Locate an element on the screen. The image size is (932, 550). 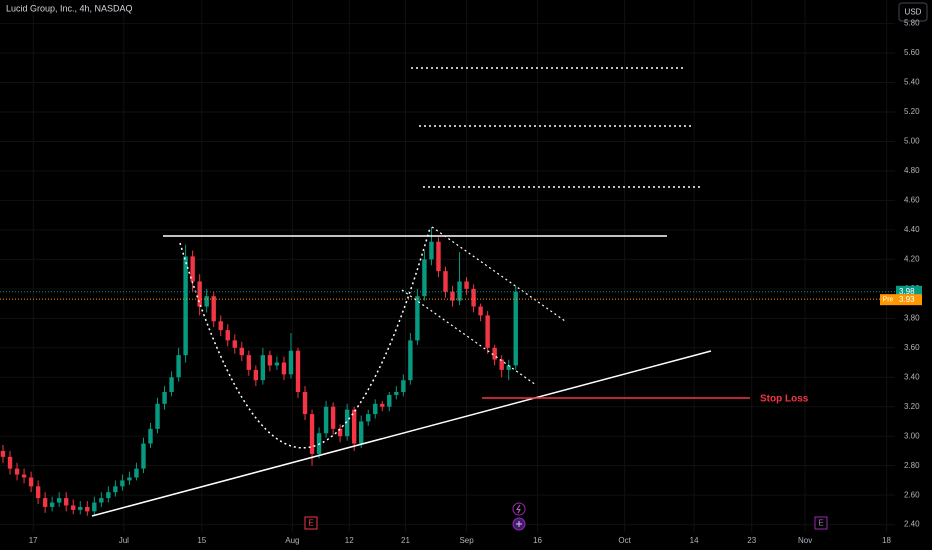
x-tick-label: 17 is located at coordinates (33, 540).